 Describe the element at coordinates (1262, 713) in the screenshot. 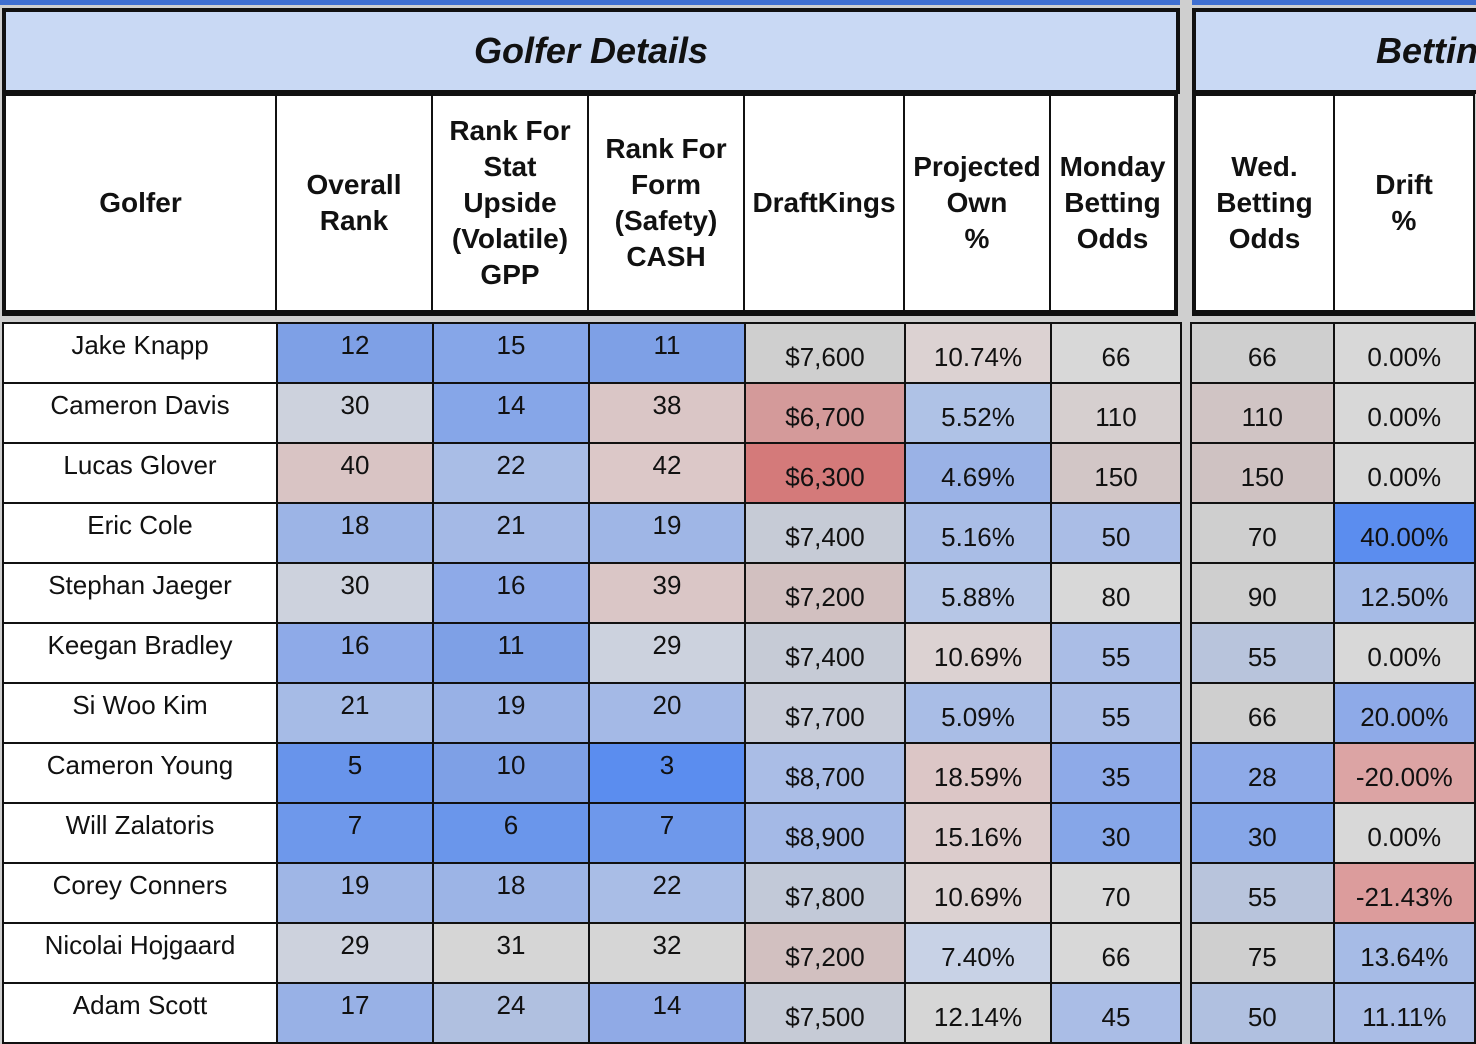

I see `cell-wed-odds: 66` at that location.